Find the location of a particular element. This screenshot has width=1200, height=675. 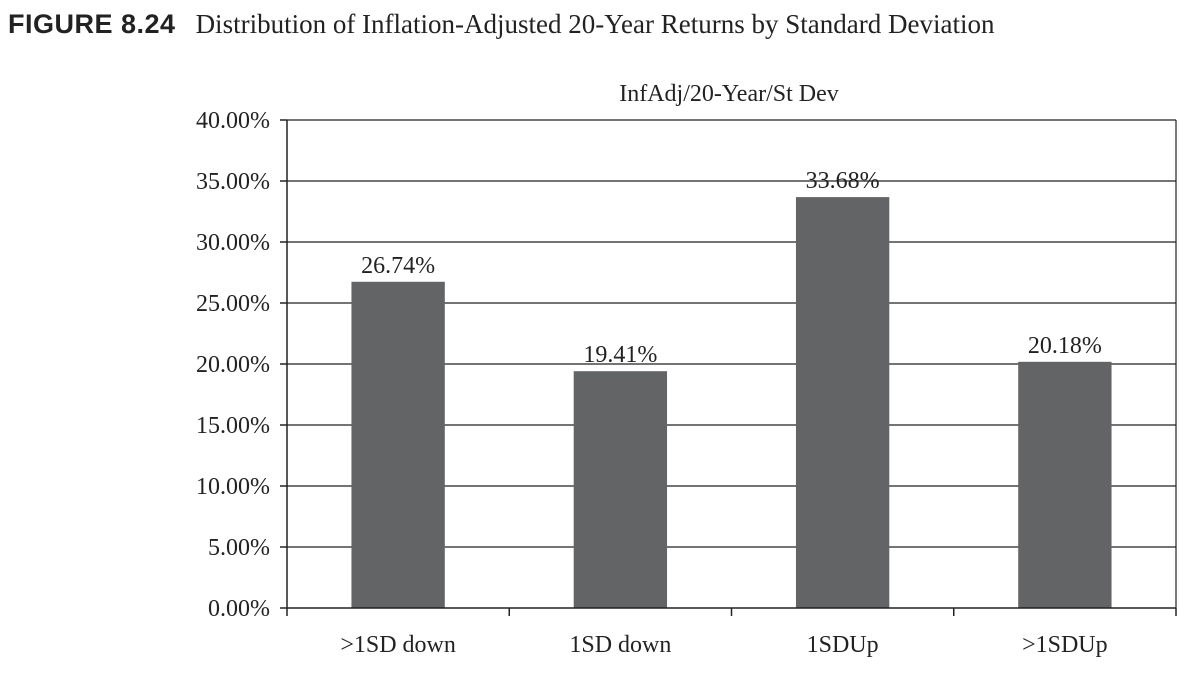

y-tick-label: 30.00% is located at coordinates (233, 243).